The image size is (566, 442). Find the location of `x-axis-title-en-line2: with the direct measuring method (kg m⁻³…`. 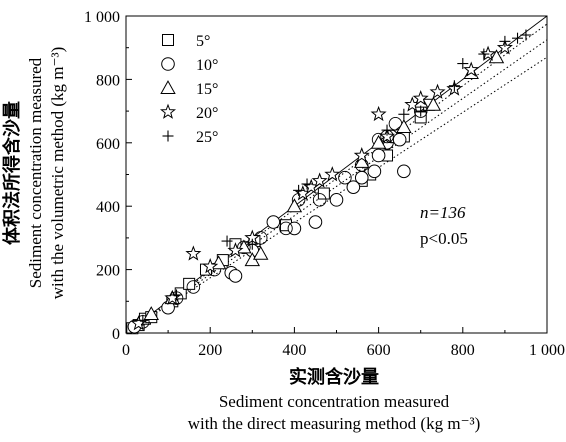

x-axis-title-en-line2: with the direct measuring method (kg m⁻³… is located at coordinates (334, 423).